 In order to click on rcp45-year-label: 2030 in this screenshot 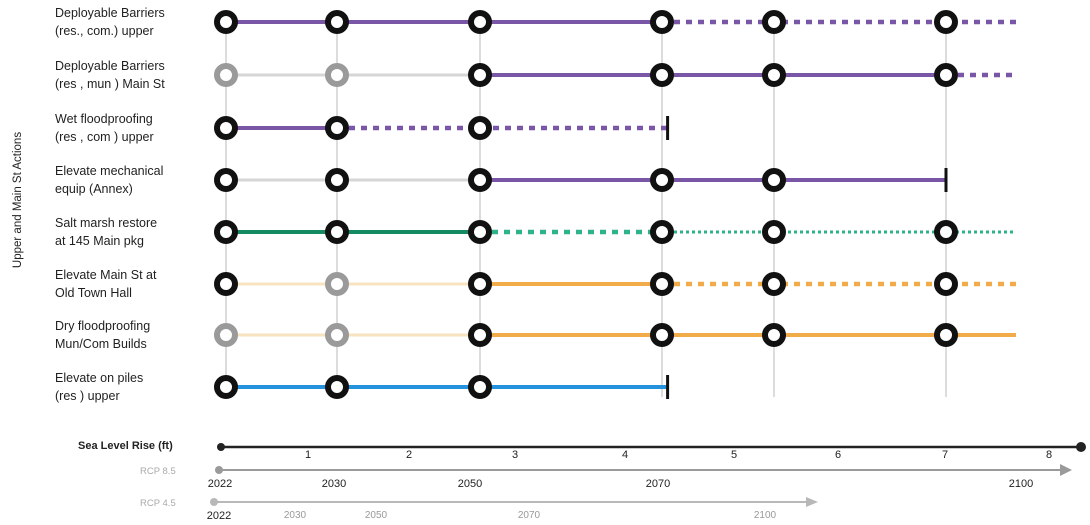, I will do `click(295, 515)`.